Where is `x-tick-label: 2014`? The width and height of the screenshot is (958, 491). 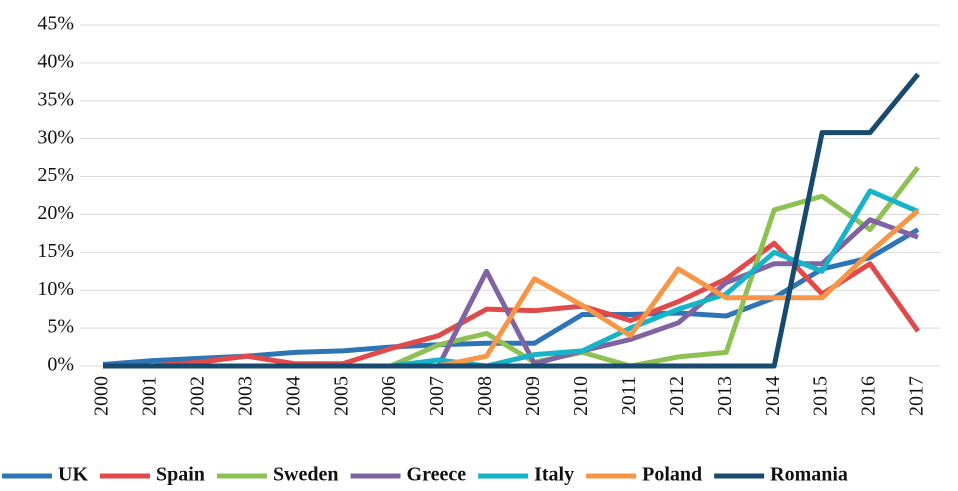 x-tick-label: 2014 is located at coordinates (773, 396).